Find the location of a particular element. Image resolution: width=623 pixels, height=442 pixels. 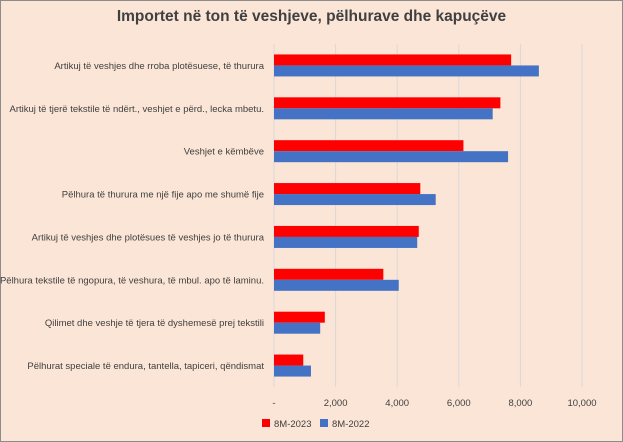

x-tick-label: 10,000 is located at coordinates (581, 403).